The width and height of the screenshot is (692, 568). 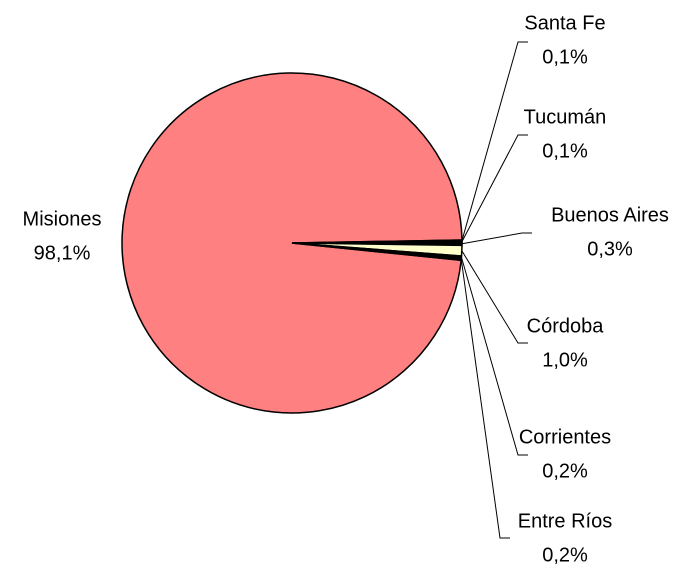 I want to click on slice-label: Buenos Aires, so click(x=610, y=215).